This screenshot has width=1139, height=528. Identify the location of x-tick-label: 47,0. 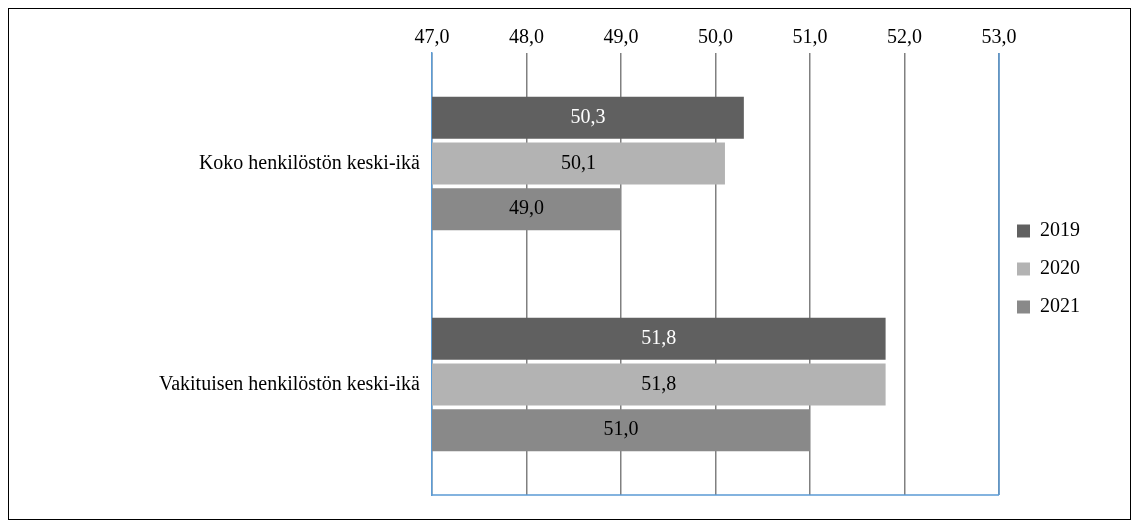
(432, 36).